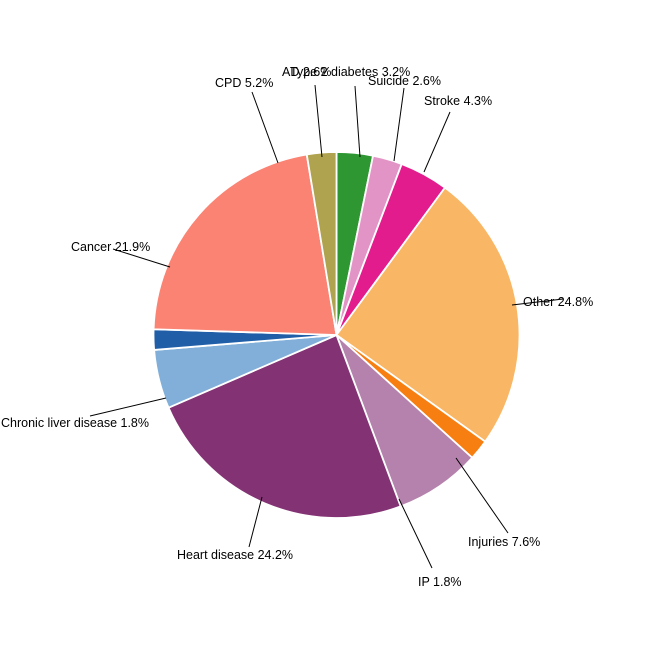 The width and height of the screenshot is (672, 672). What do you see at coordinates (482, 495) in the screenshot?
I see `leader-line-injuries` at bounding box center [482, 495].